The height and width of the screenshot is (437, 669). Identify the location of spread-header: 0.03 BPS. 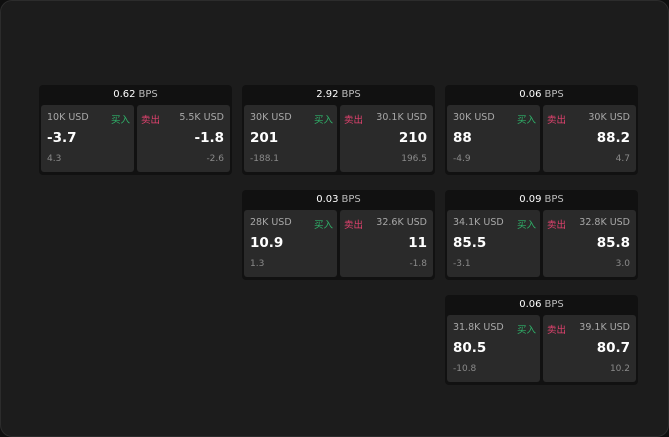
(338, 200).